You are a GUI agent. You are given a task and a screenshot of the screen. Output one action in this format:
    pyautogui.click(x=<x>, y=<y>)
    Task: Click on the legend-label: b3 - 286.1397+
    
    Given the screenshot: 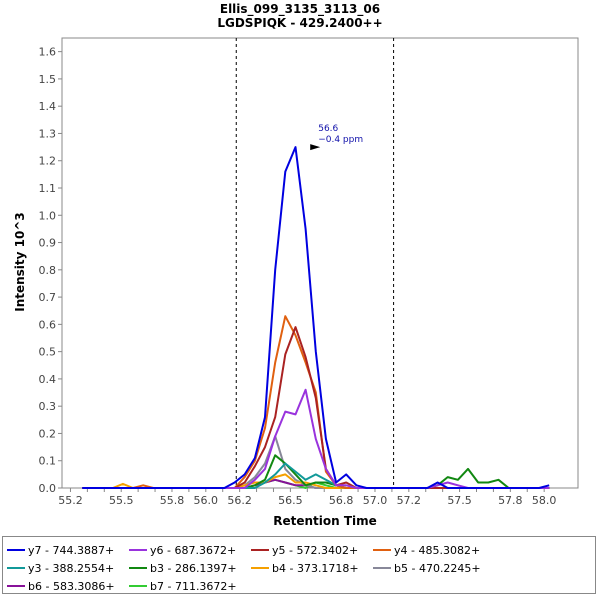 What is the action you would take?
    pyautogui.click(x=193, y=568)
    